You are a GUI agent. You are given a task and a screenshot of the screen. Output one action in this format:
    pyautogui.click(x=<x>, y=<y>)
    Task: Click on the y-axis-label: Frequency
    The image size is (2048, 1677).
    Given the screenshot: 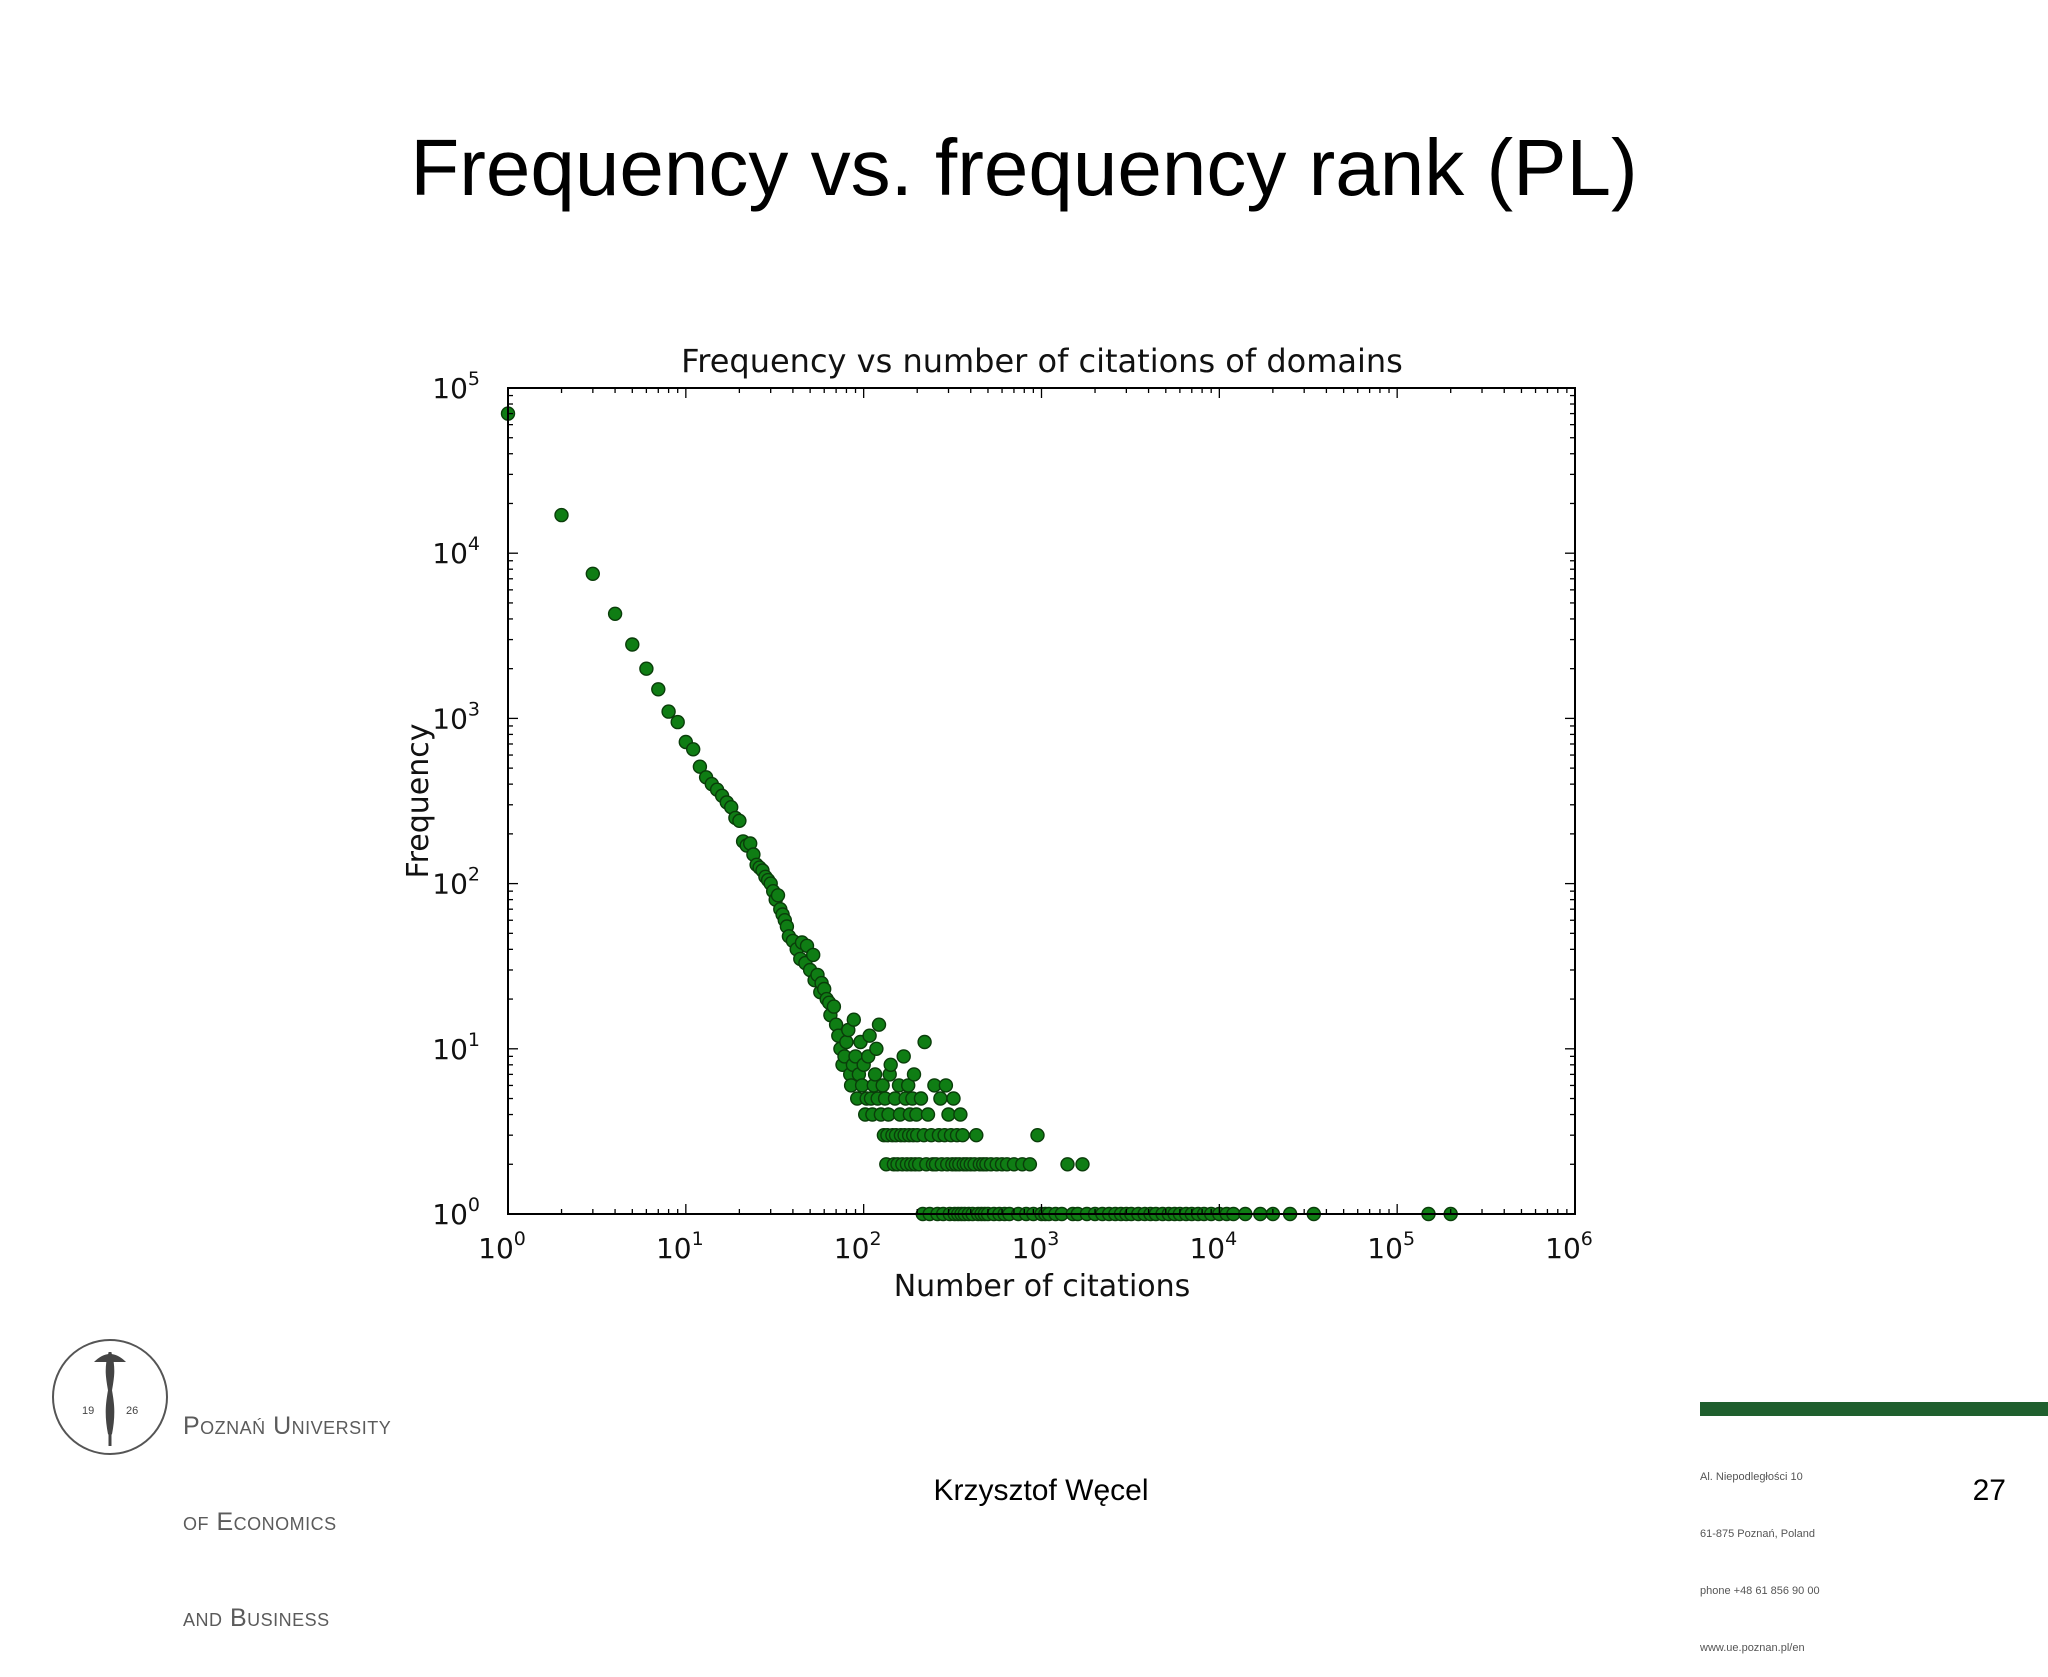 What is the action you would take?
    pyautogui.click(x=418, y=801)
    